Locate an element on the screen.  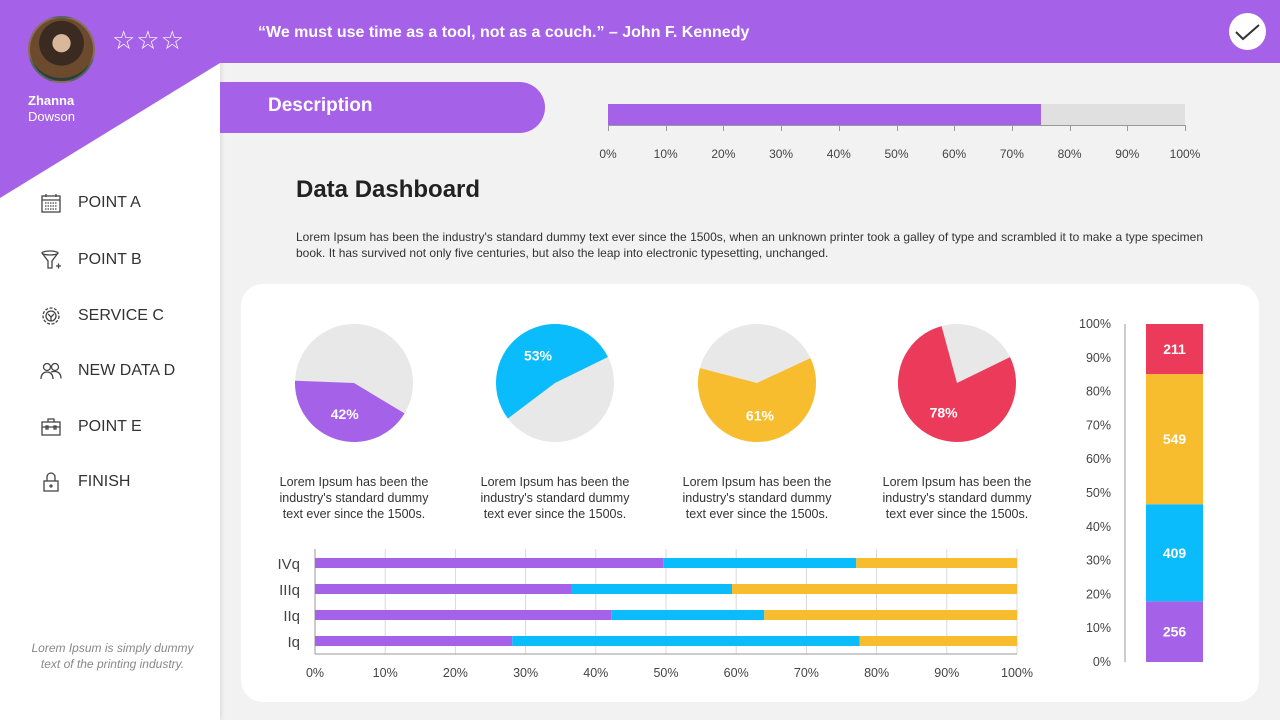
users-icon is located at coordinates (51, 371).